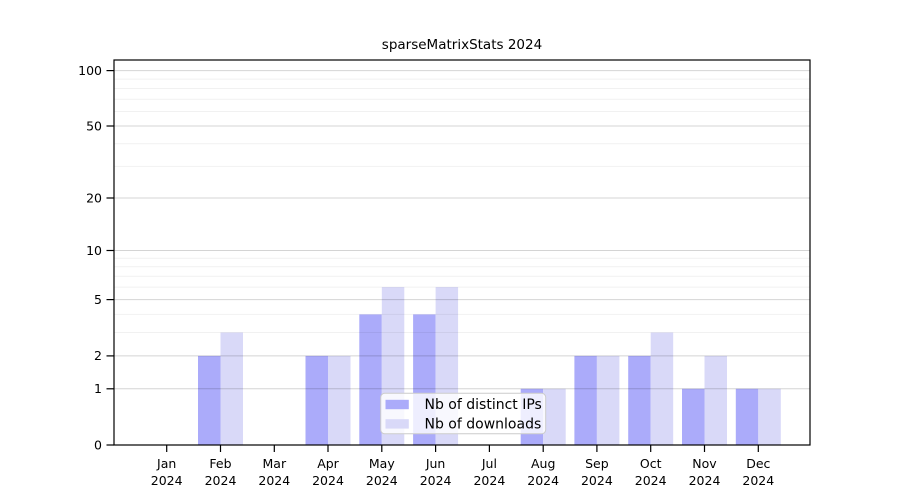  What do you see at coordinates (94, 250) in the screenshot?
I see `y-tick-label: 10` at bounding box center [94, 250].